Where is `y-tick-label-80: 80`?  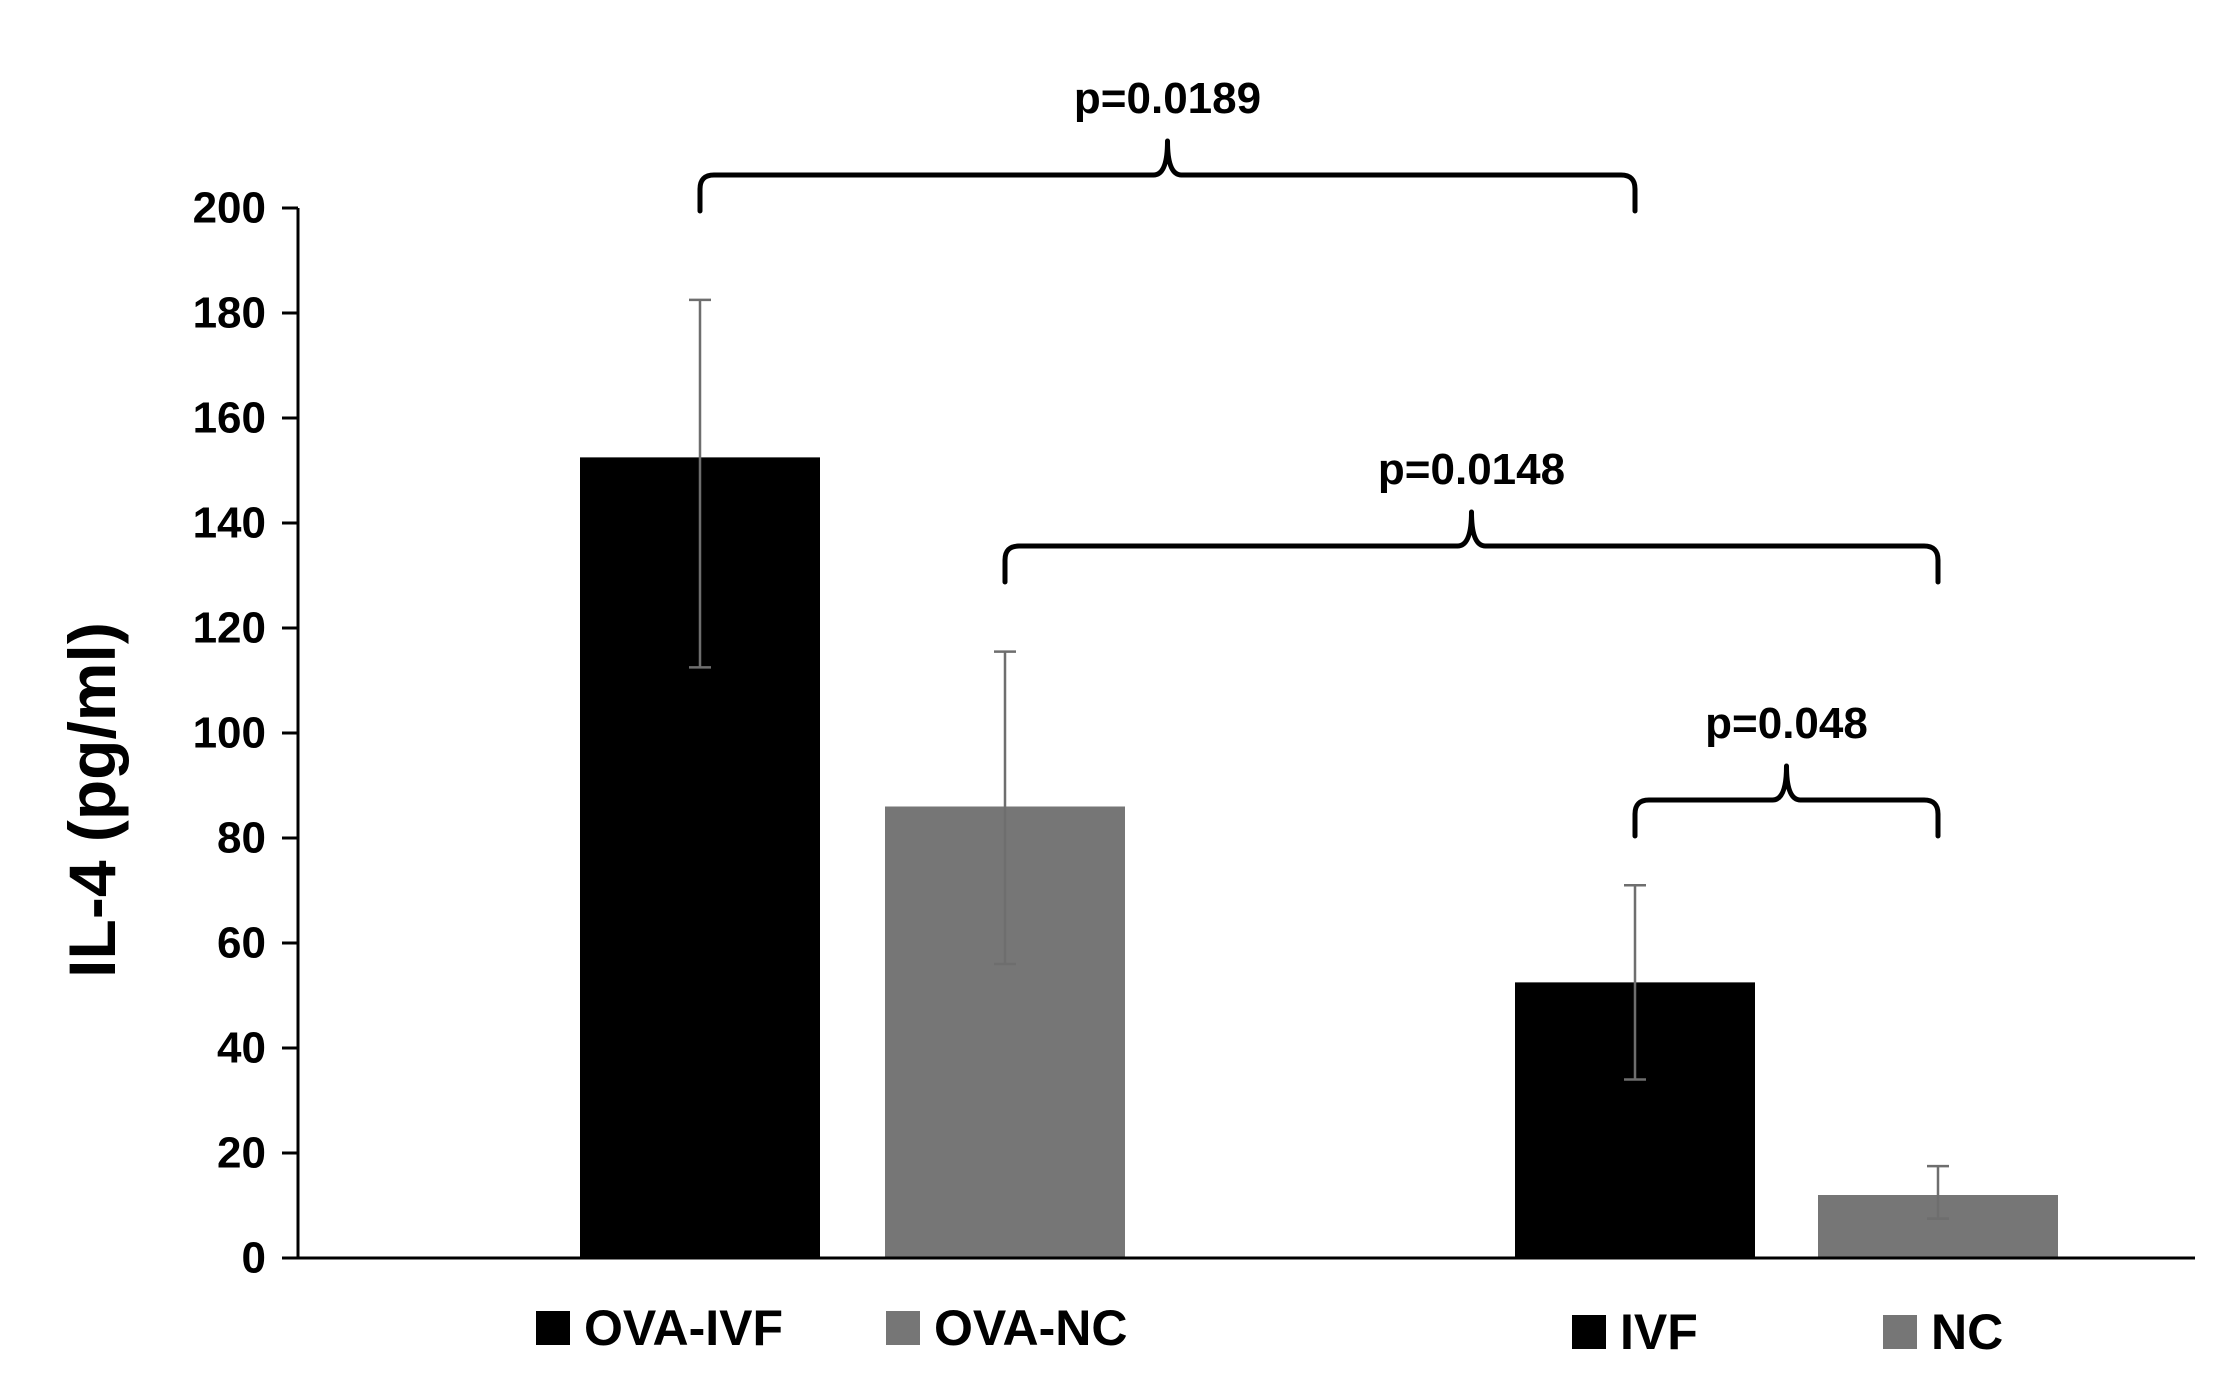
y-tick-label-80: 80 is located at coordinates (241, 838).